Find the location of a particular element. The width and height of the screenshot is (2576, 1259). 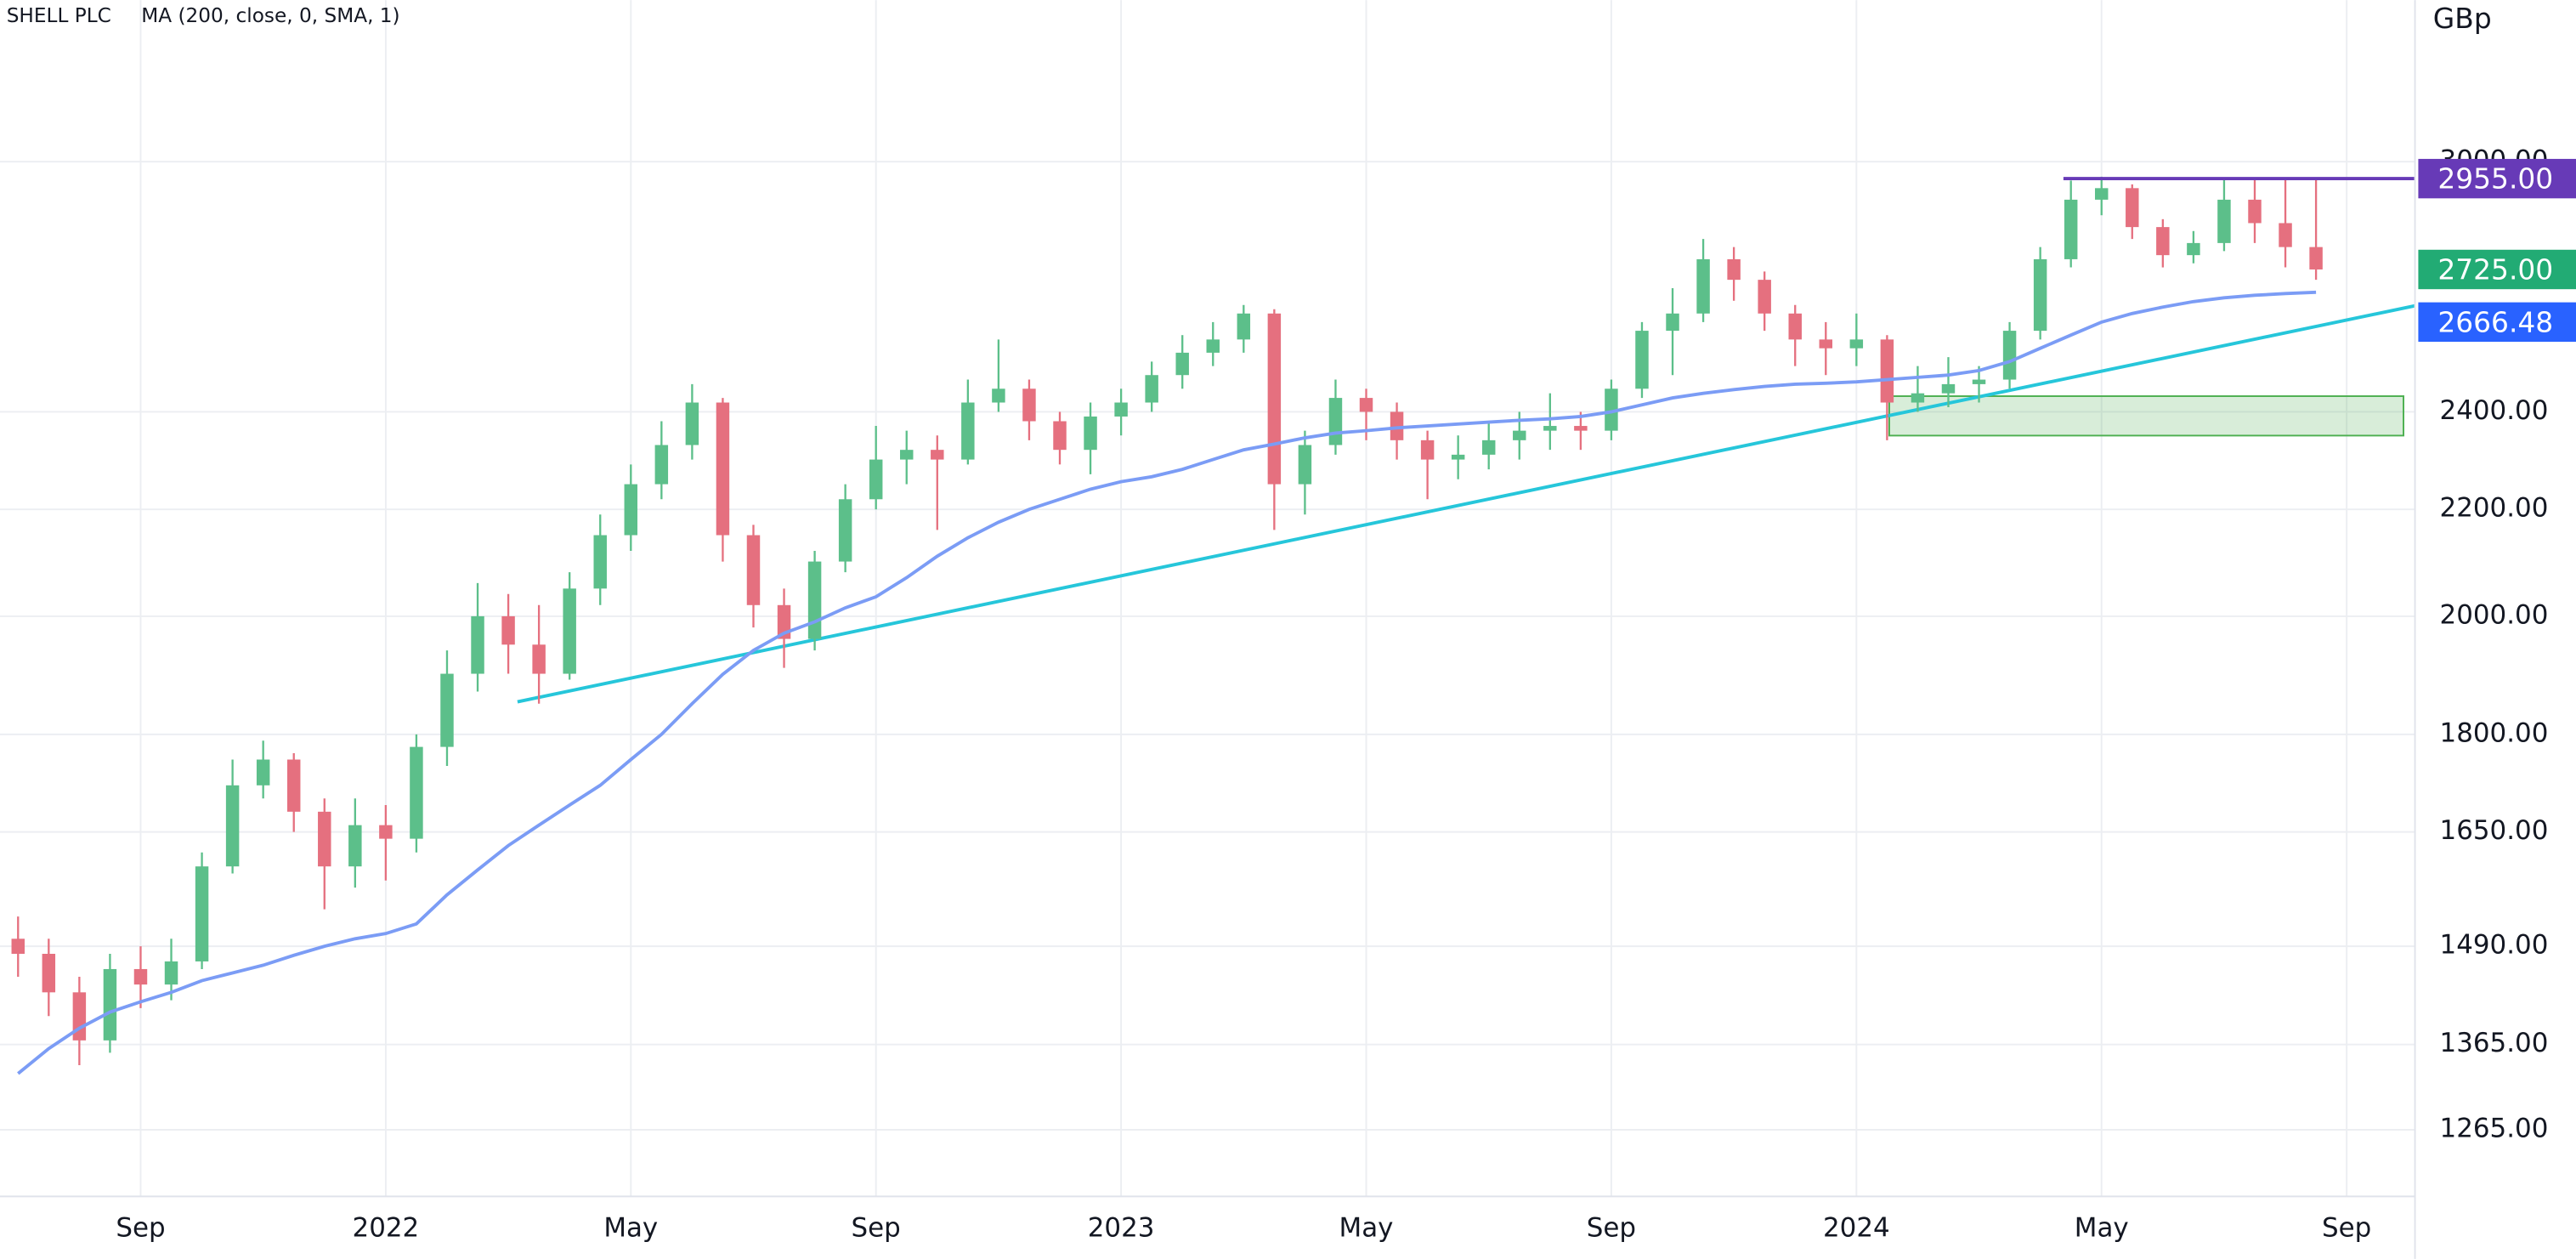

x-tick-label: 2022 is located at coordinates (386, 1228).